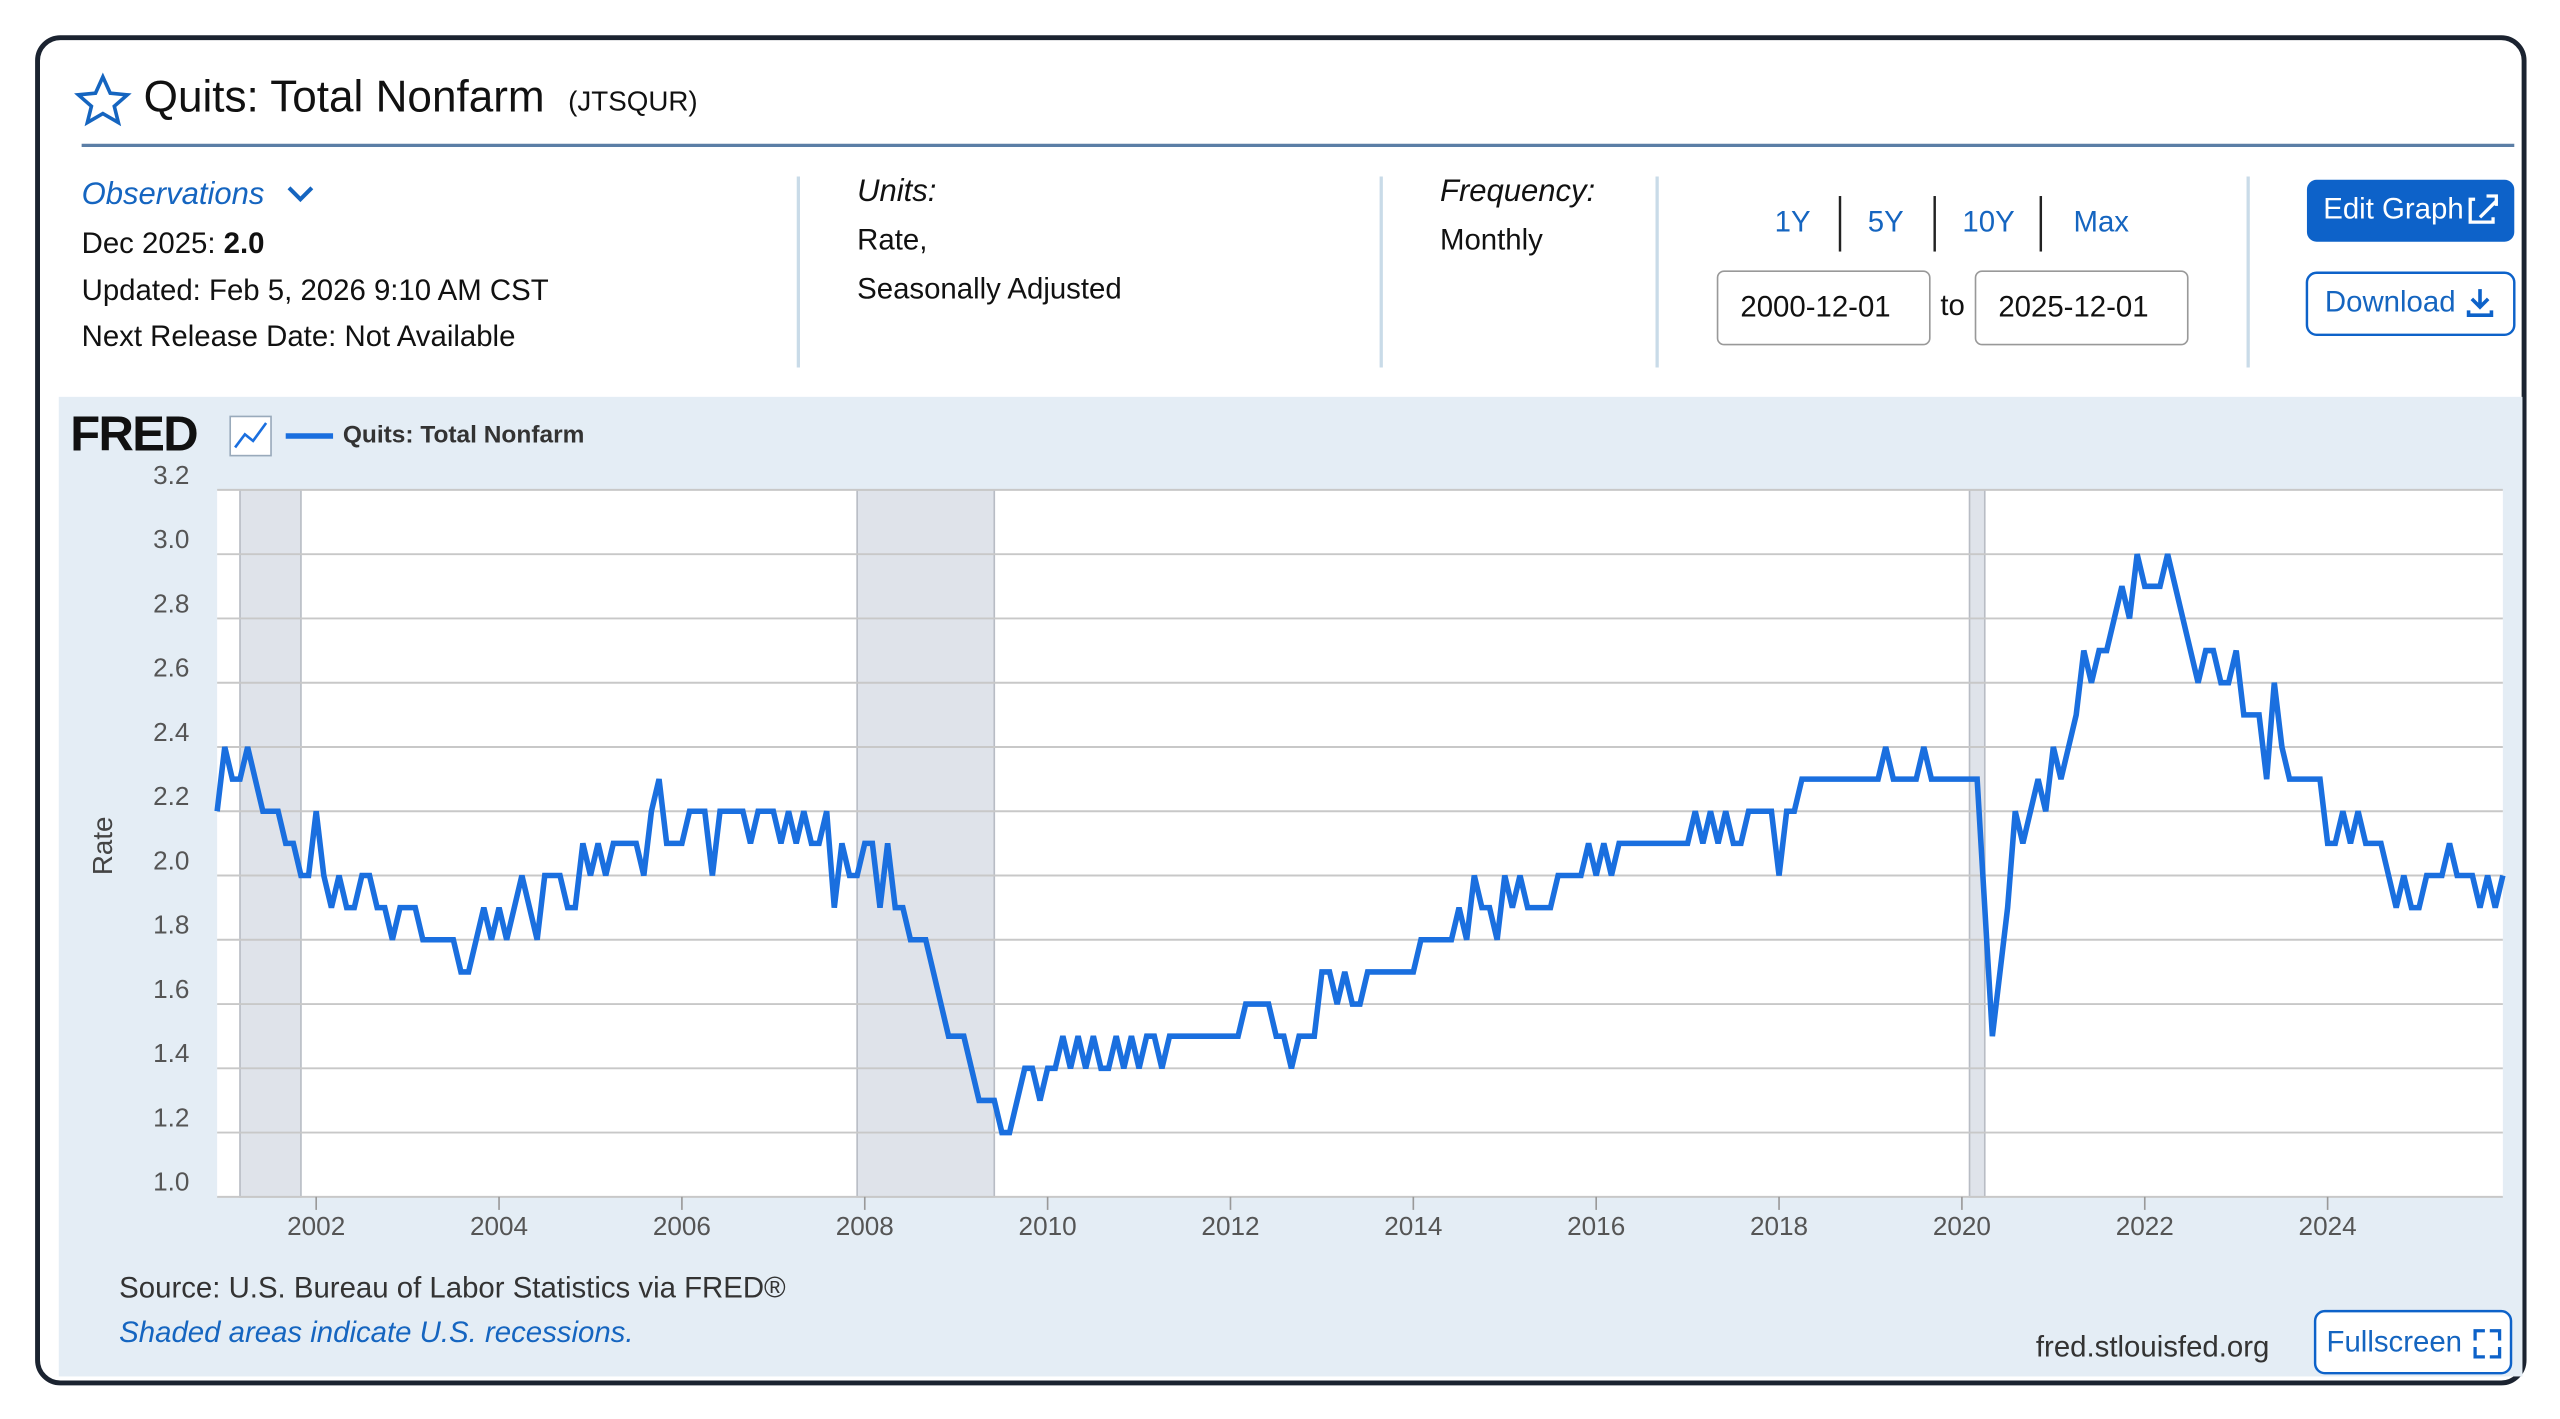 This screenshot has height=1419, width=2560. I want to click on x-tick-label: 2004, so click(499, 1226).